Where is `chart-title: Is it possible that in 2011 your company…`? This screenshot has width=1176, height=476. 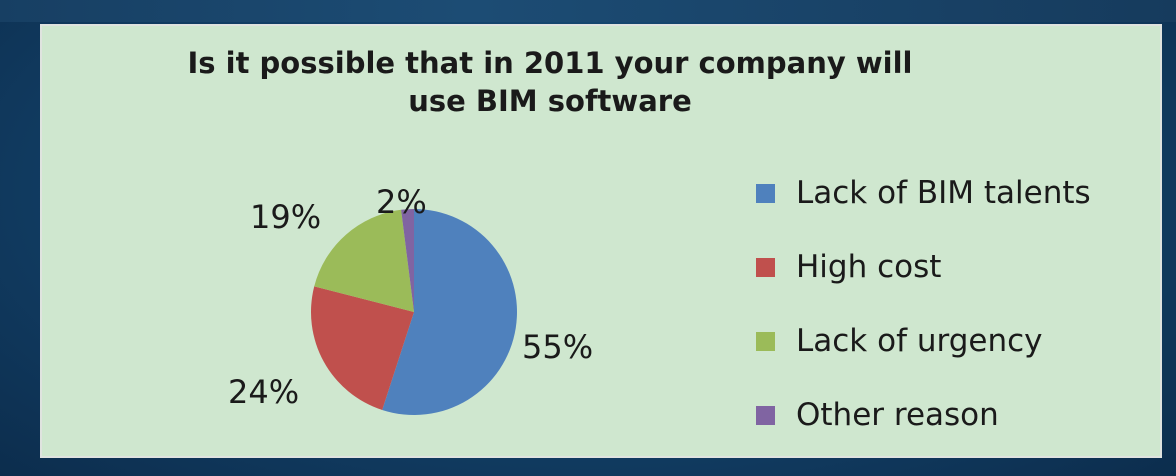
chart-title: Is it possible that in 2011 your company… is located at coordinates (550, 82).